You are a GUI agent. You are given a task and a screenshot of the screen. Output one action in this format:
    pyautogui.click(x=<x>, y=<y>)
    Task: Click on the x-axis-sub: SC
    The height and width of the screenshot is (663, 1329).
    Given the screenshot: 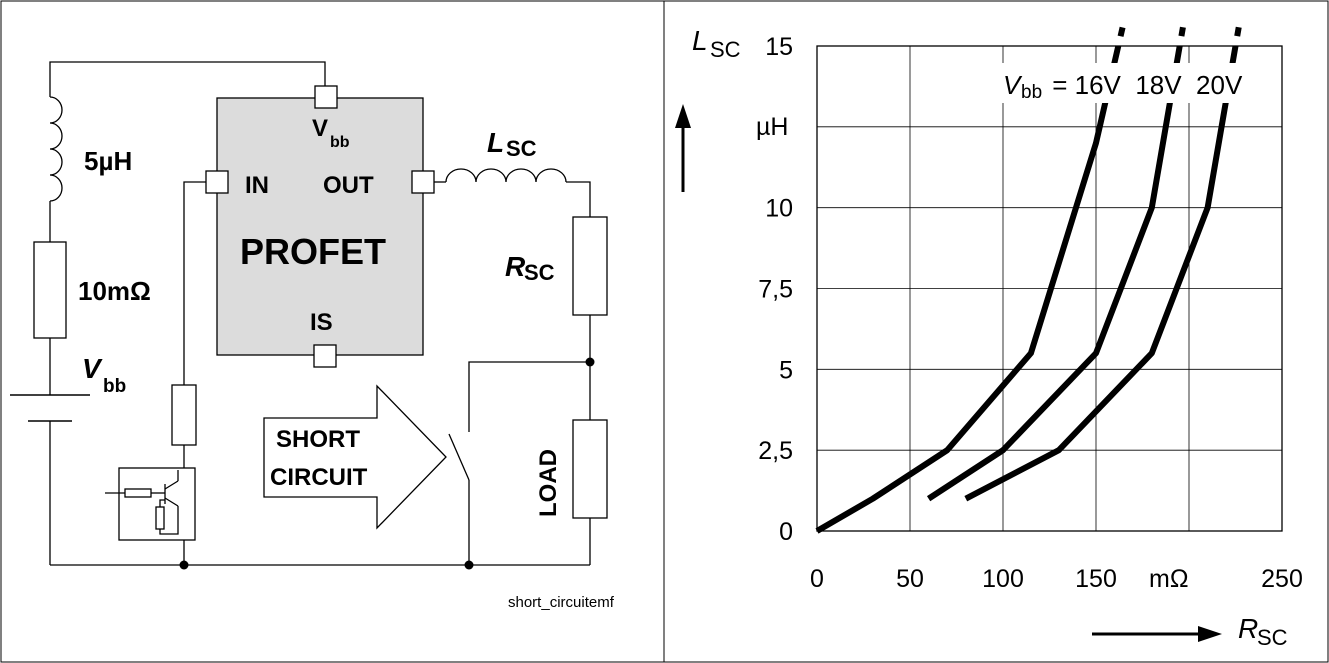 What is the action you would take?
    pyautogui.click(x=1272, y=637)
    